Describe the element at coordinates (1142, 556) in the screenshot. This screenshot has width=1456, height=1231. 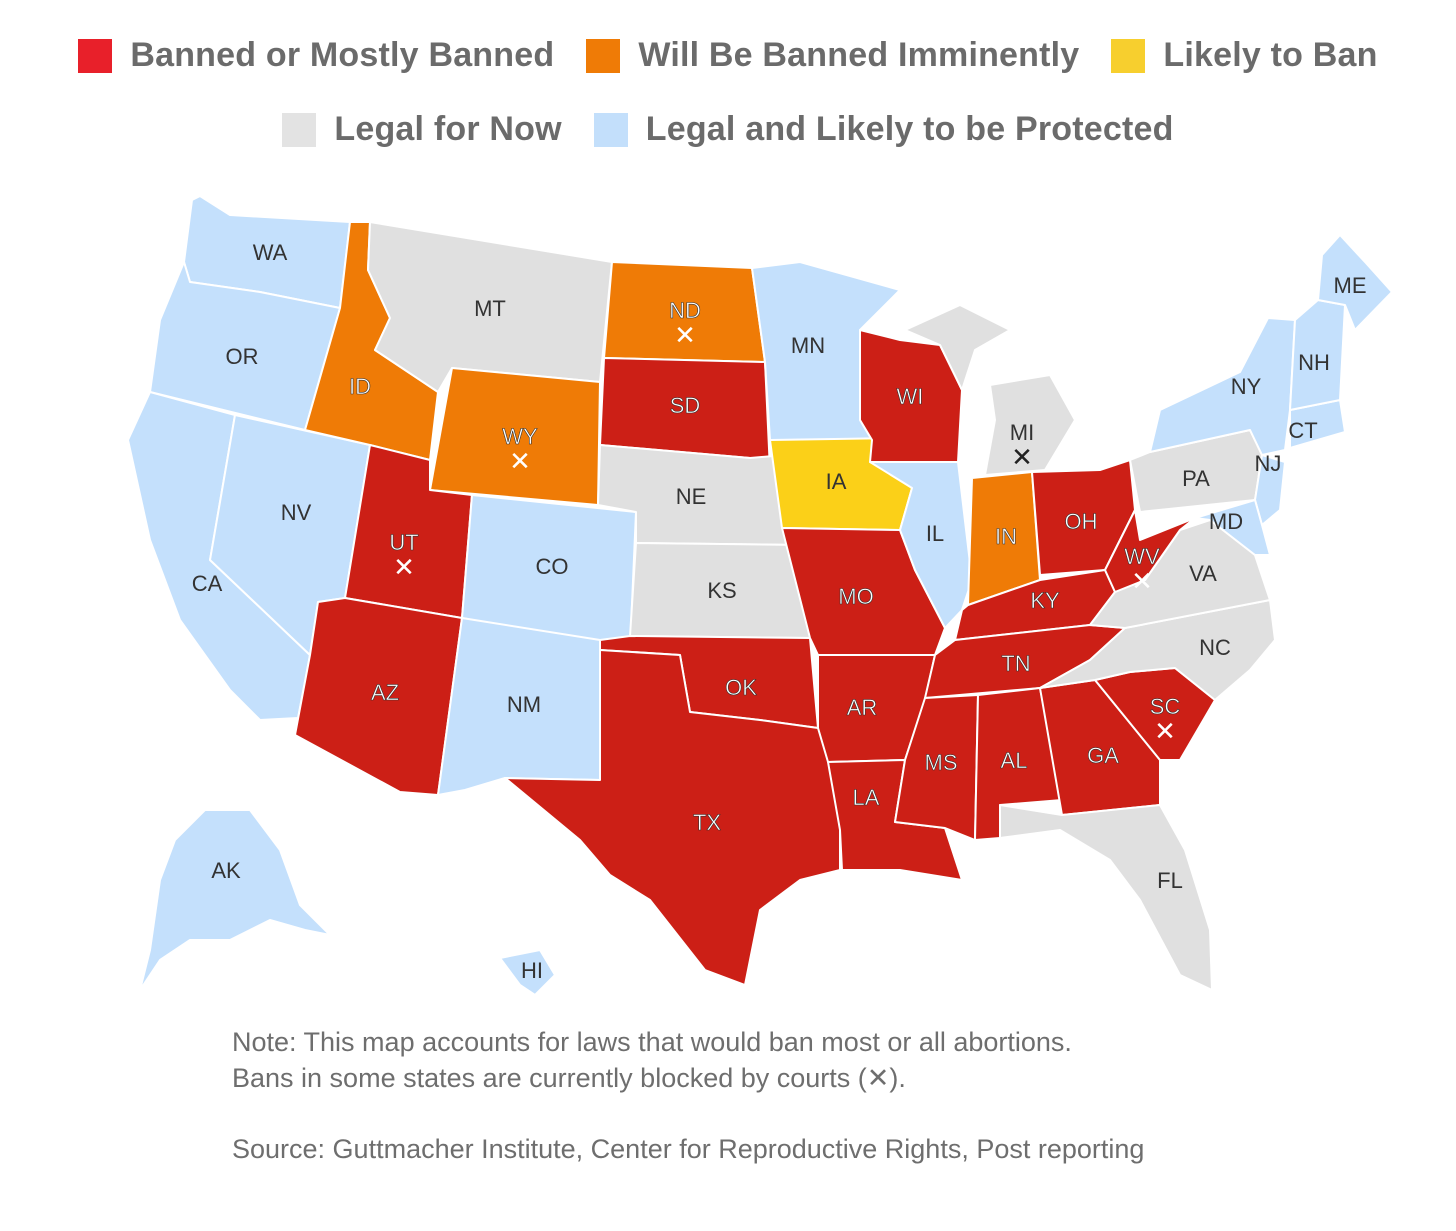
I see `state-label-WV: WV` at that location.